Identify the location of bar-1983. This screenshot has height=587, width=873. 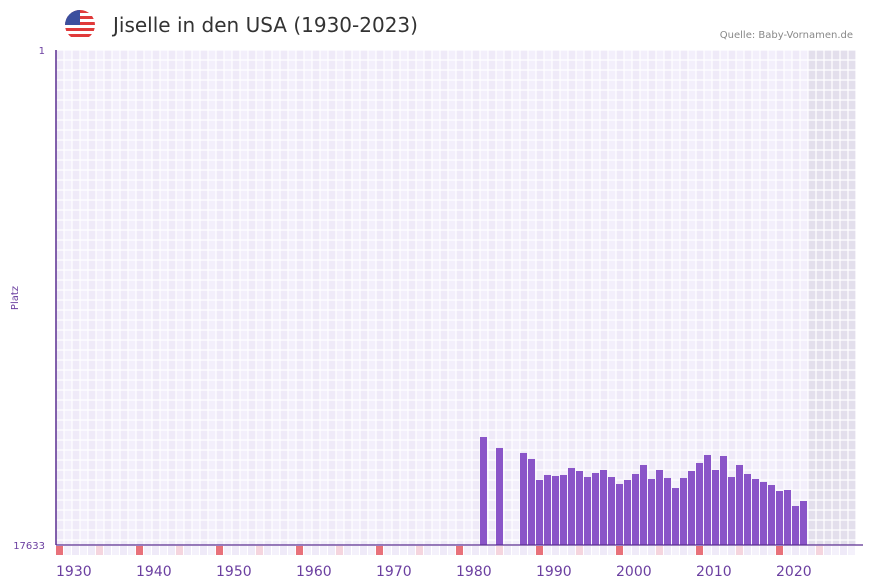
(483, 490).